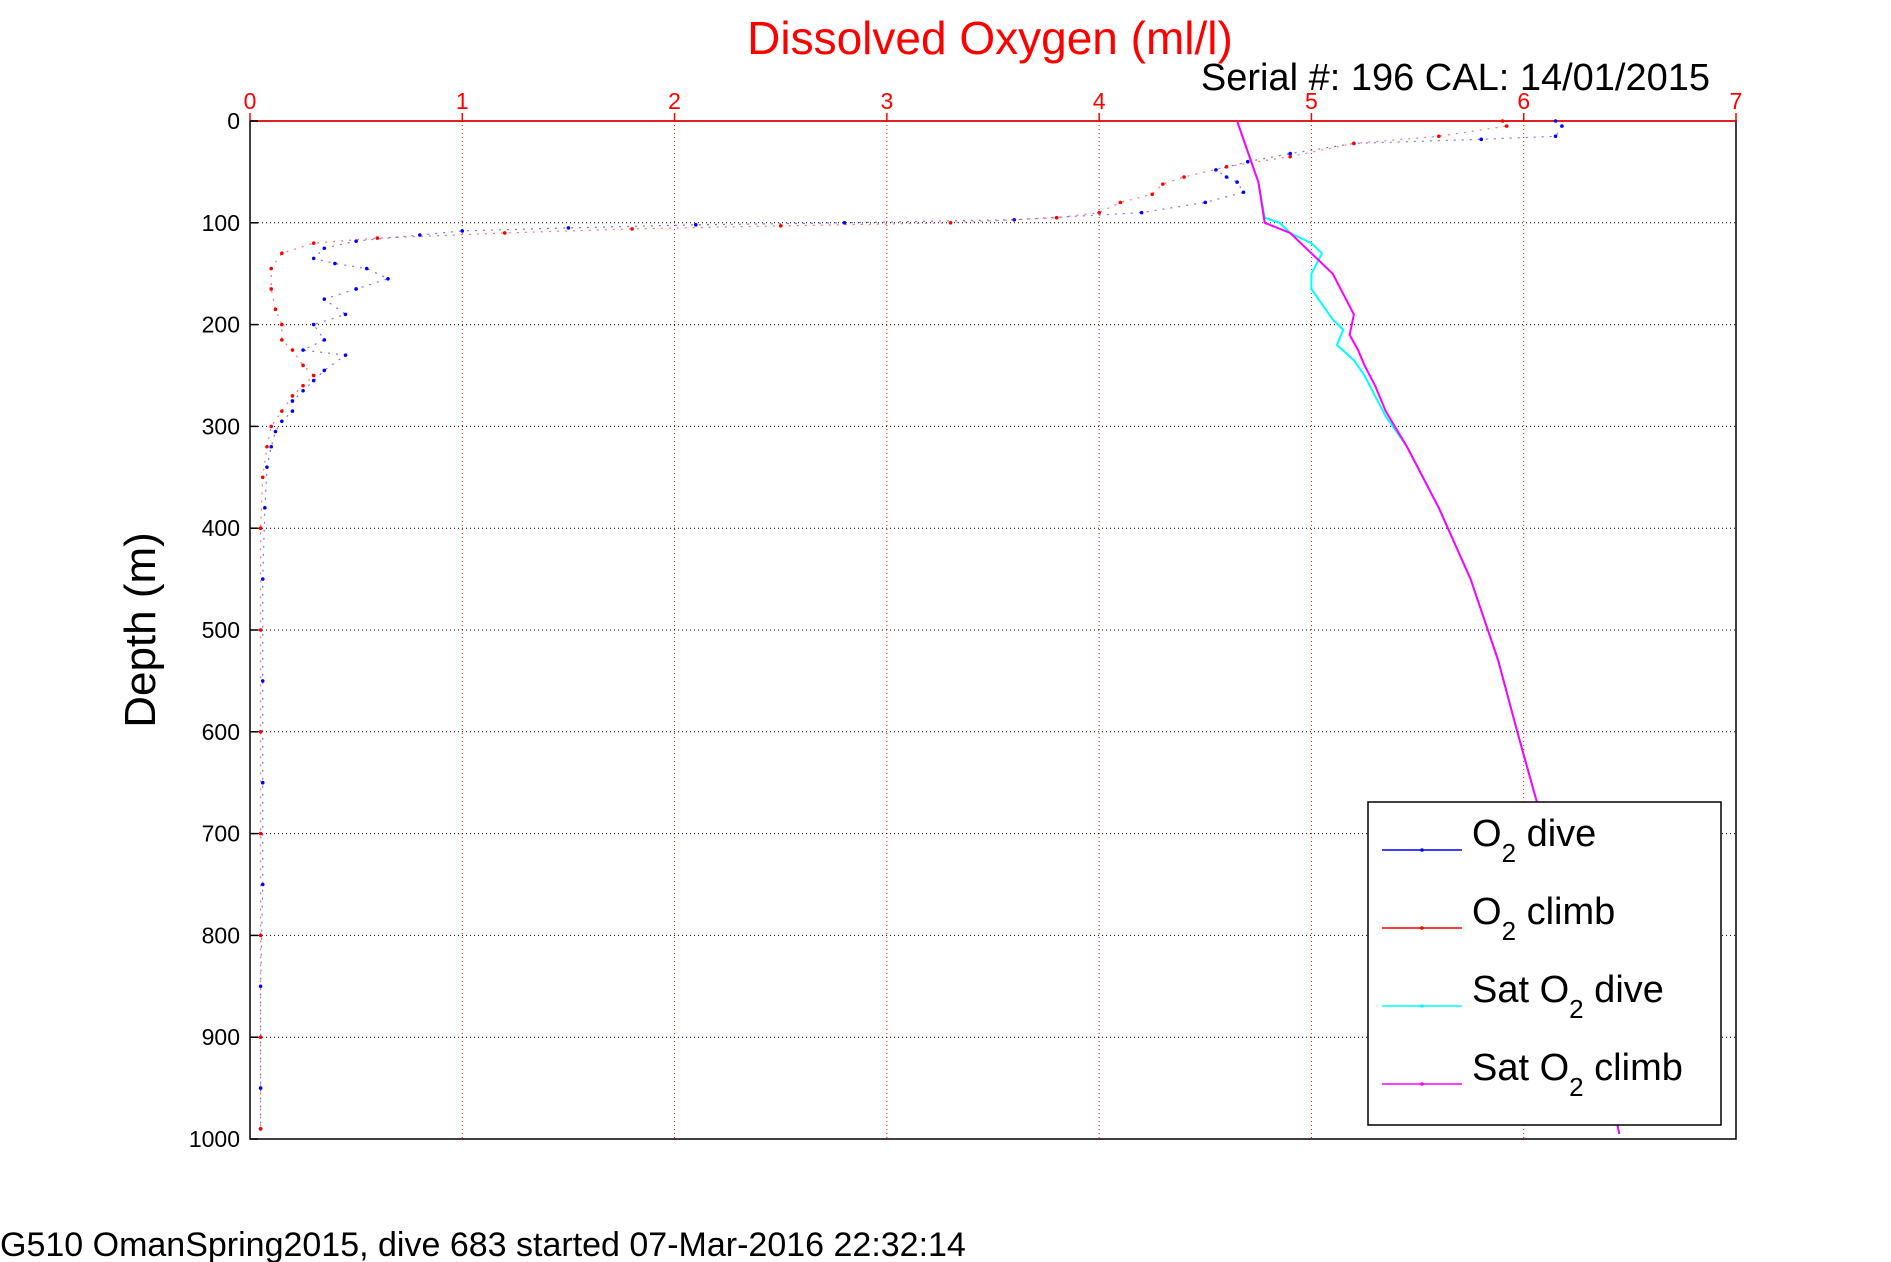 The image size is (1891, 1262). I want to click on x-tick-label: 1, so click(462, 101).